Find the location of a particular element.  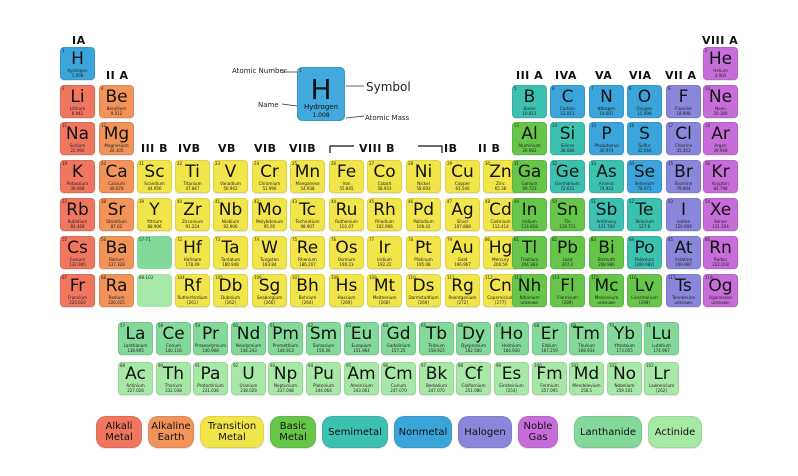

element-cell-la: 57 La Lanthanum 138.905 is located at coordinates (135, 338).